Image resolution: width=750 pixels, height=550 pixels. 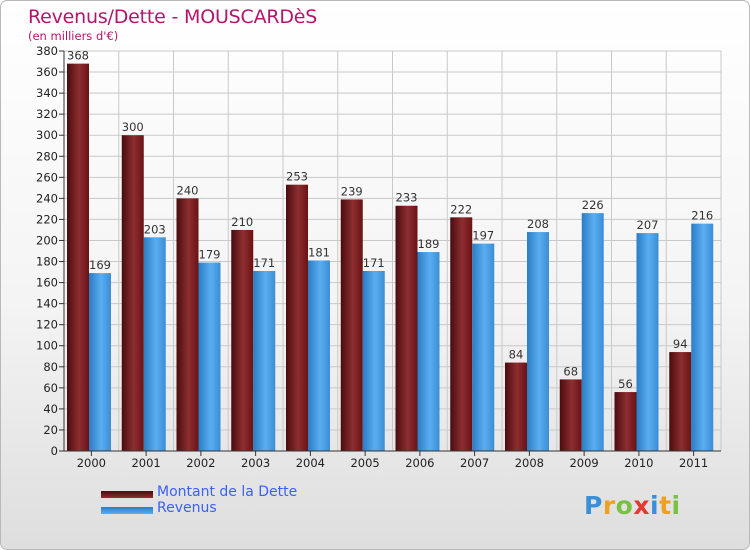 What do you see at coordinates (529, 463) in the screenshot?
I see `x-tick-label: 2008` at bounding box center [529, 463].